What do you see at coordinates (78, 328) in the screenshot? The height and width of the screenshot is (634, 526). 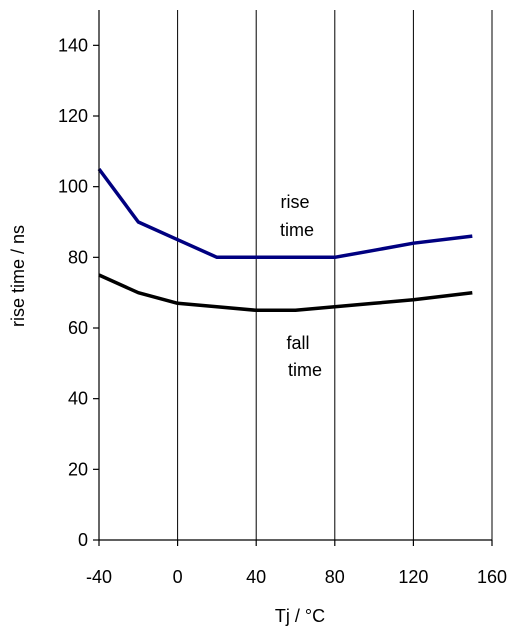 I see `y-tick-label: 60` at bounding box center [78, 328].